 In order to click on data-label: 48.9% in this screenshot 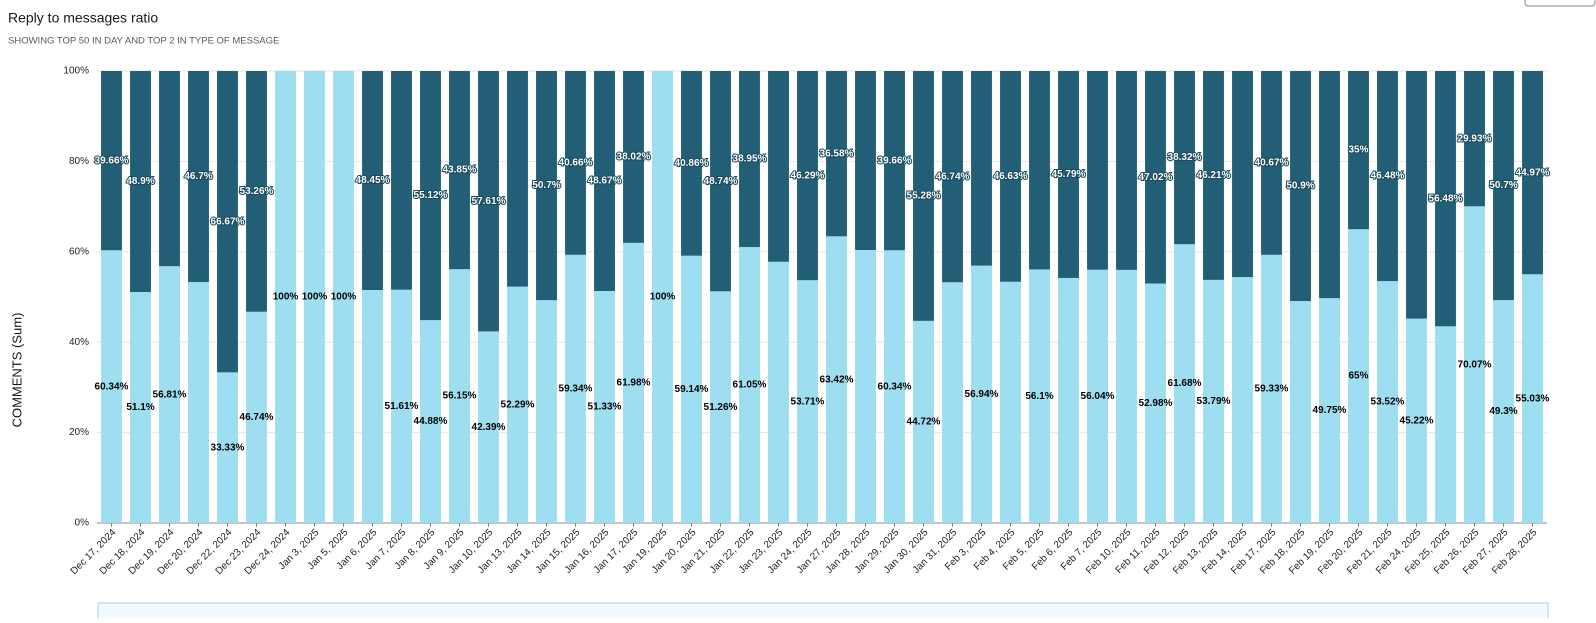, I will do `click(140, 181)`.